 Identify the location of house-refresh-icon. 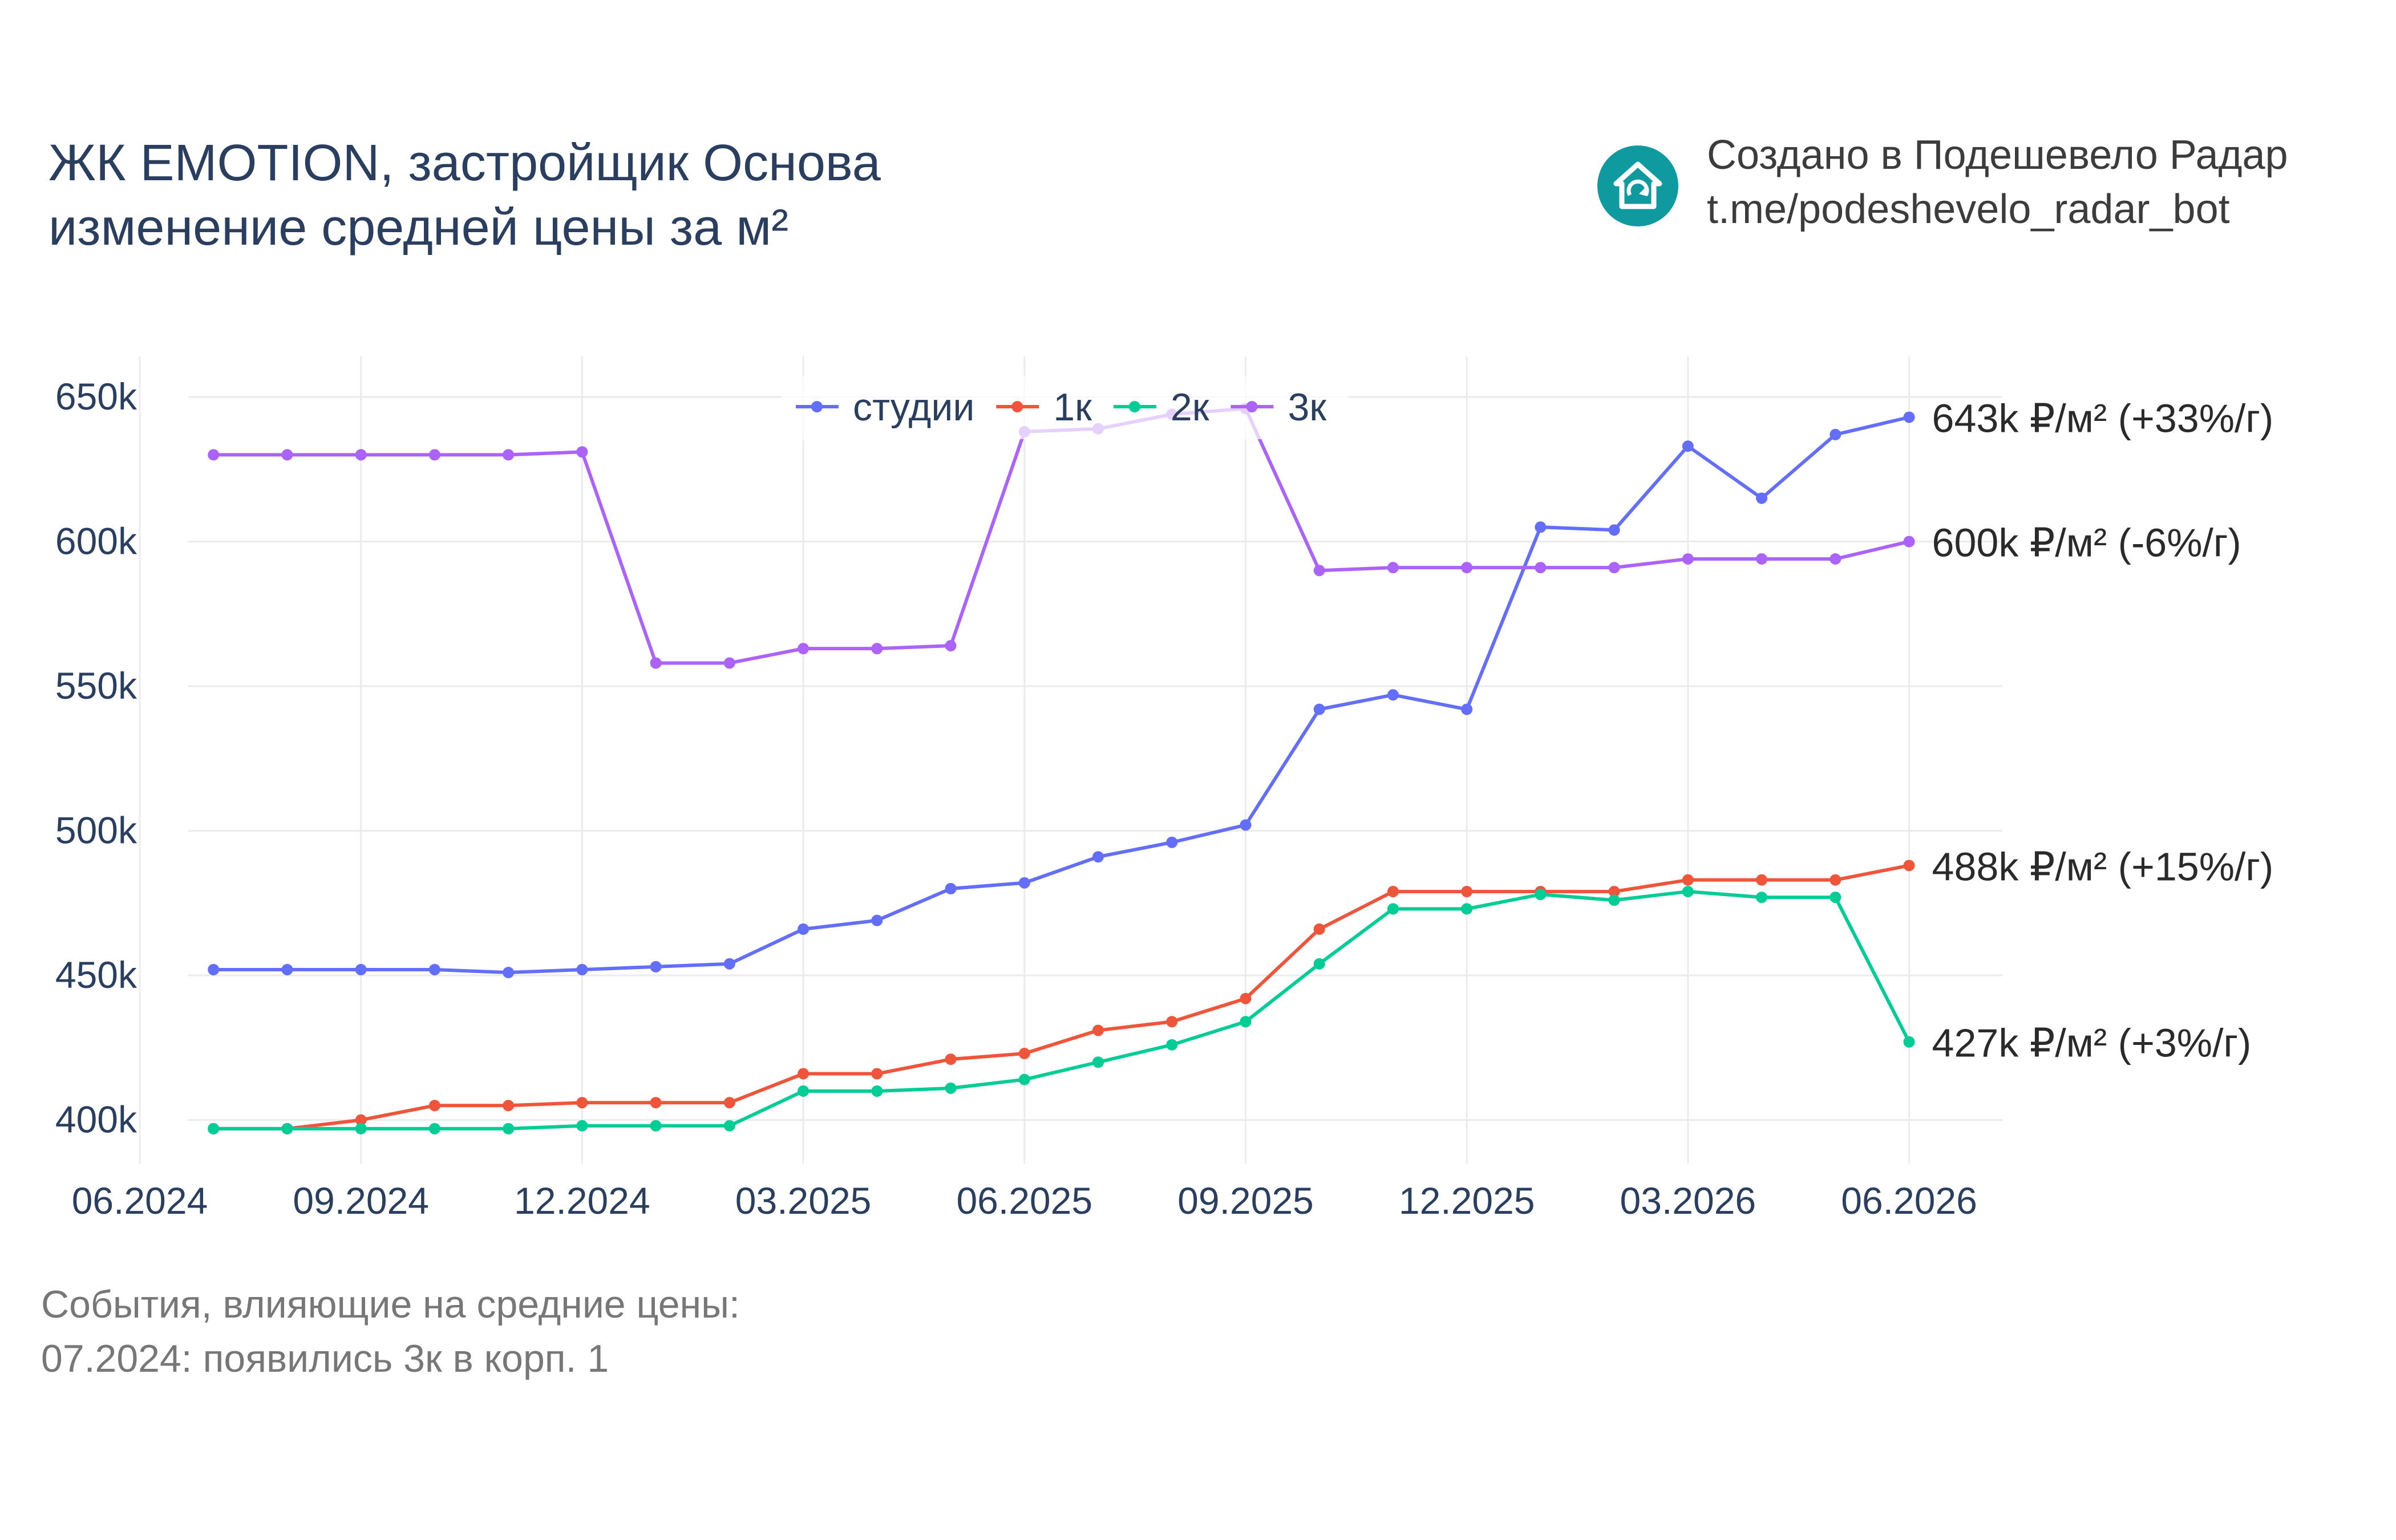
(1637, 186).